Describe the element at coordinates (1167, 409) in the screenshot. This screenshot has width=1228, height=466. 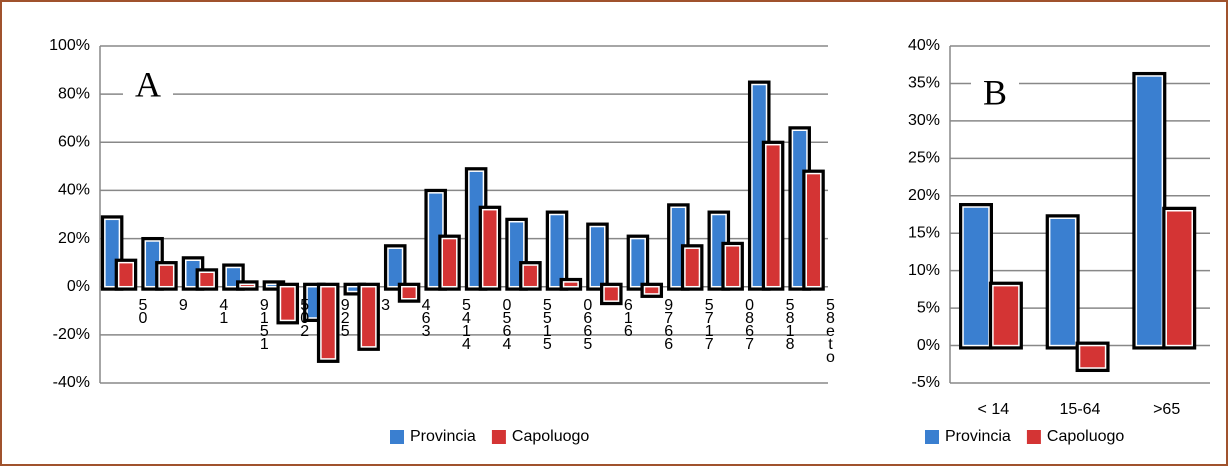
I see `x-tick-label: >65` at that location.